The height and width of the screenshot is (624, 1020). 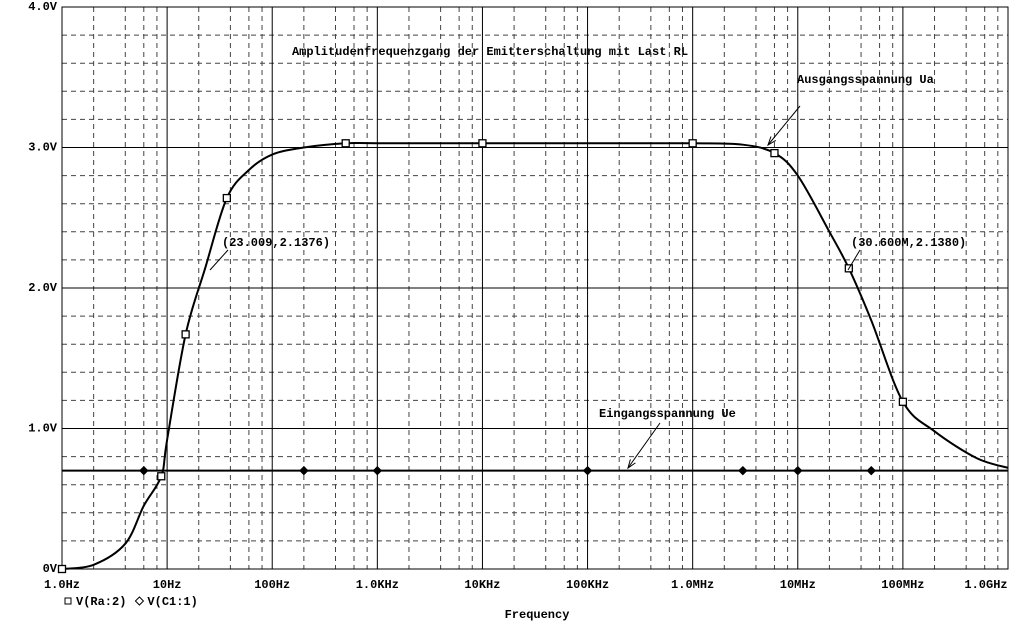 What do you see at coordinates (865, 80) in the screenshot?
I see `annotation: Ausgangsspannung Ua` at bounding box center [865, 80].